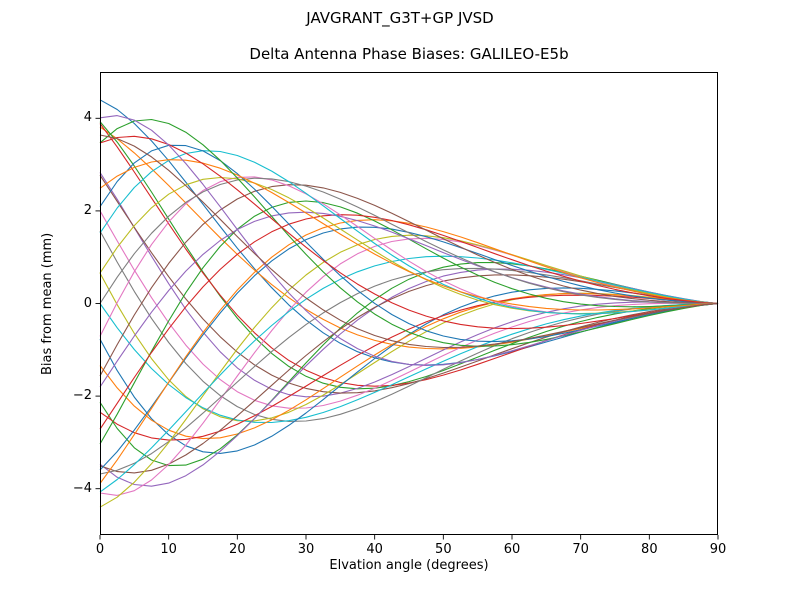  What do you see at coordinates (409, 565) in the screenshot?
I see `x-axis-label: Elvation angle (degrees)` at bounding box center [409, 565].